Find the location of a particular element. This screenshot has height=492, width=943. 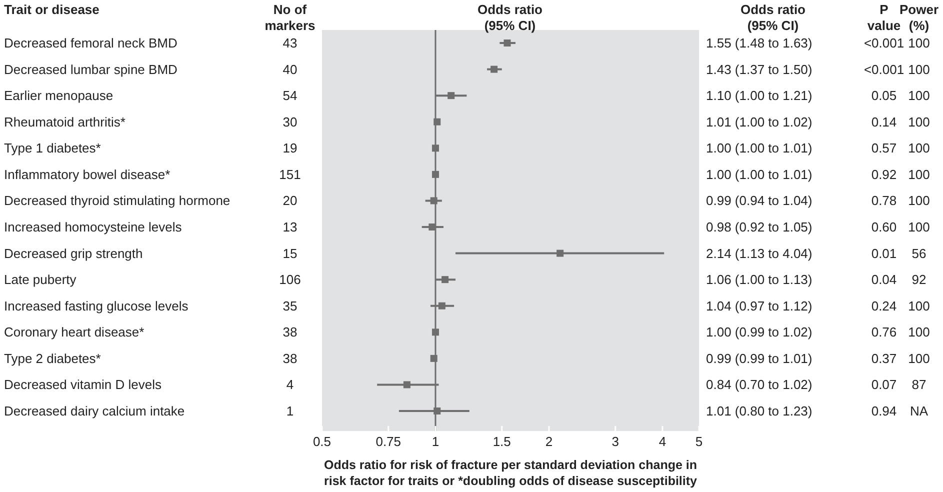

text: 0.94 is located at coordinates (884, 411).